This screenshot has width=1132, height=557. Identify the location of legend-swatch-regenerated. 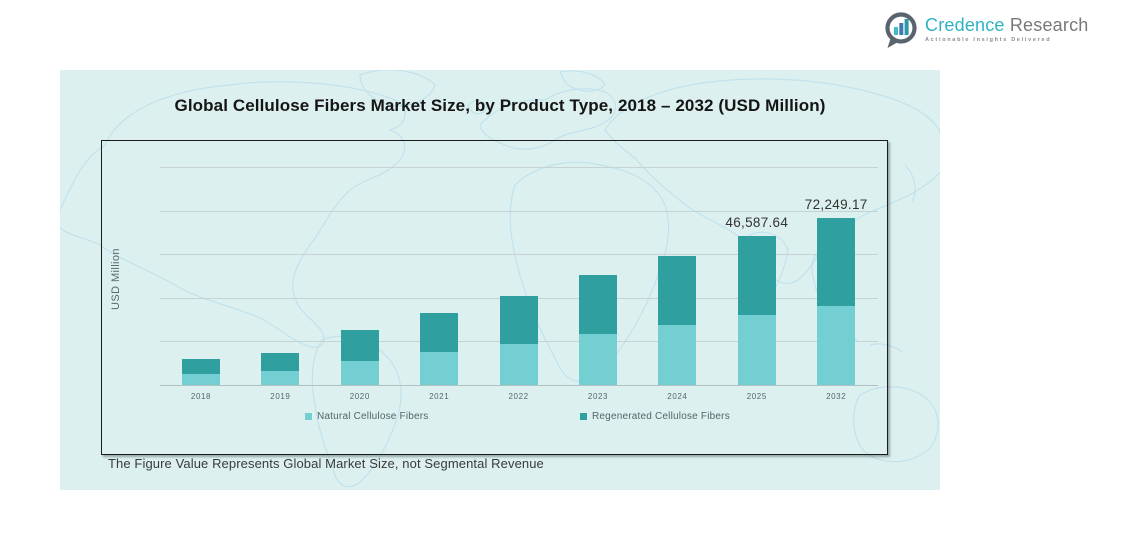
(583, 416).